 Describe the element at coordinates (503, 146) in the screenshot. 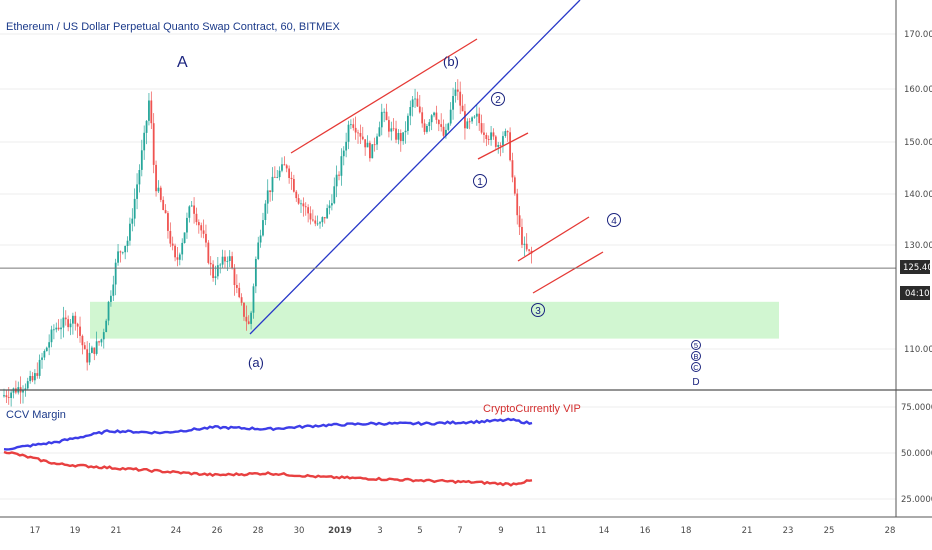

I see `channel-small-flag` at that location.